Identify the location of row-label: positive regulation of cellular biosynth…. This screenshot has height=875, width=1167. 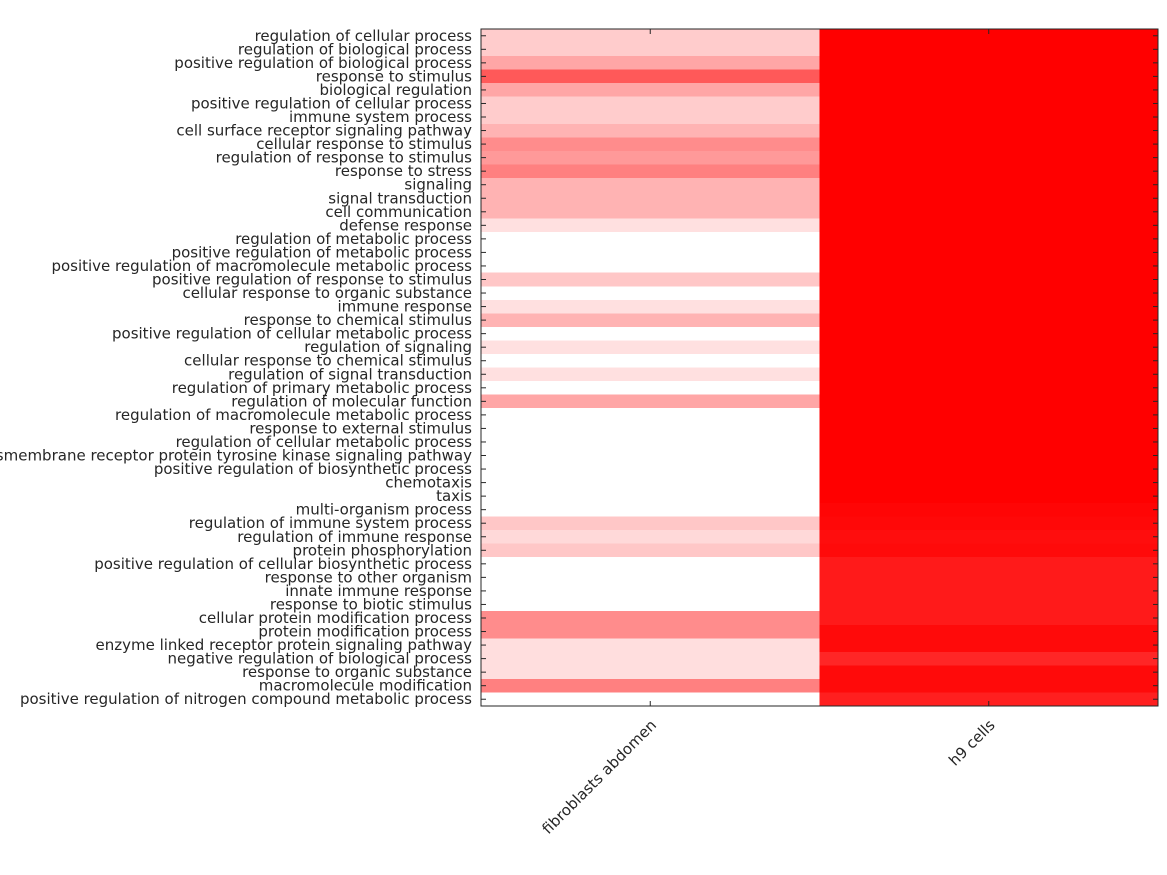
(283, 564).